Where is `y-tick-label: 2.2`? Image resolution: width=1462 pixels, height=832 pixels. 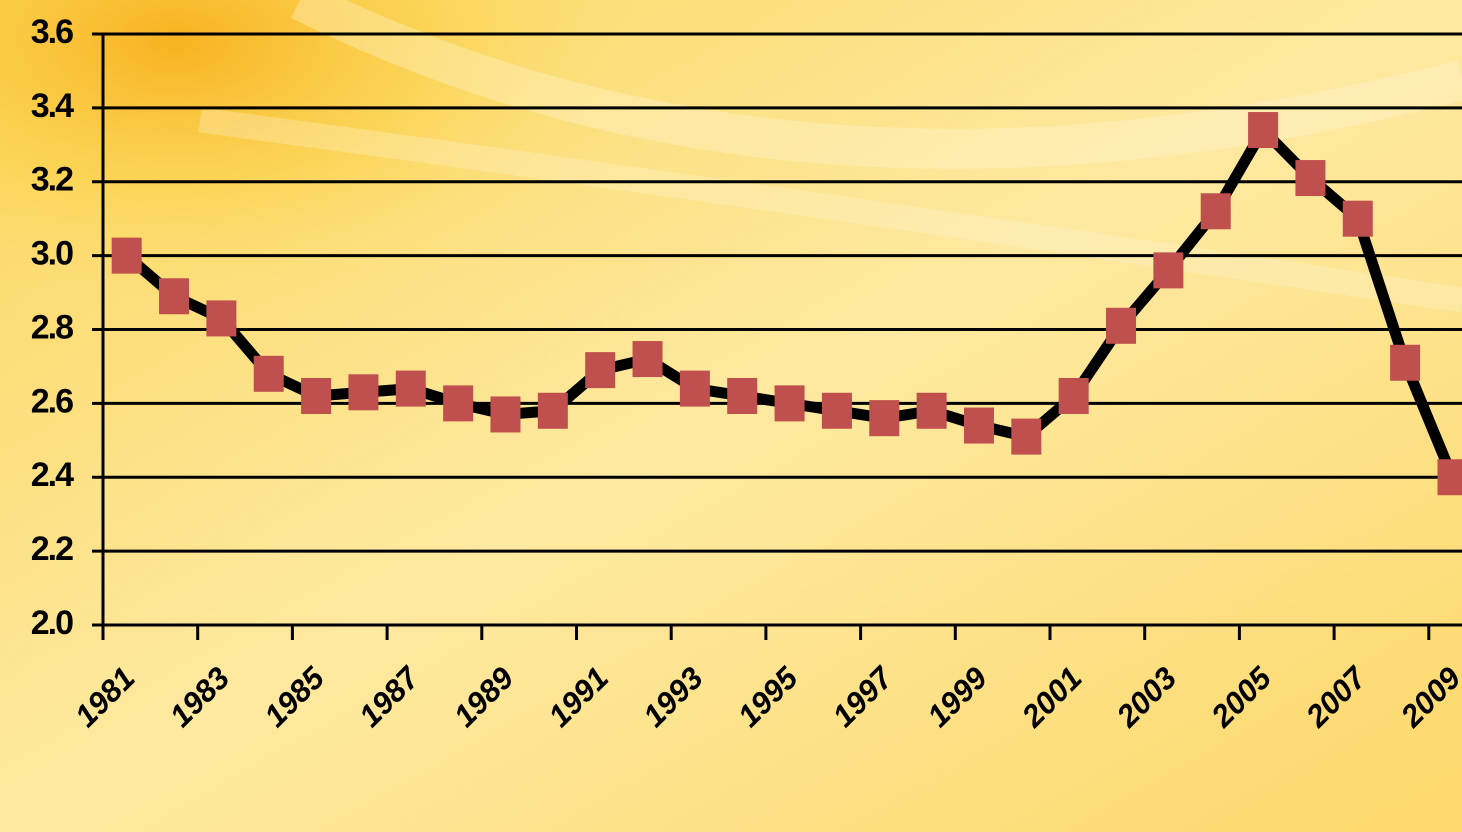
y-tick-label: 2.2 is located at coordinates (52, 549).